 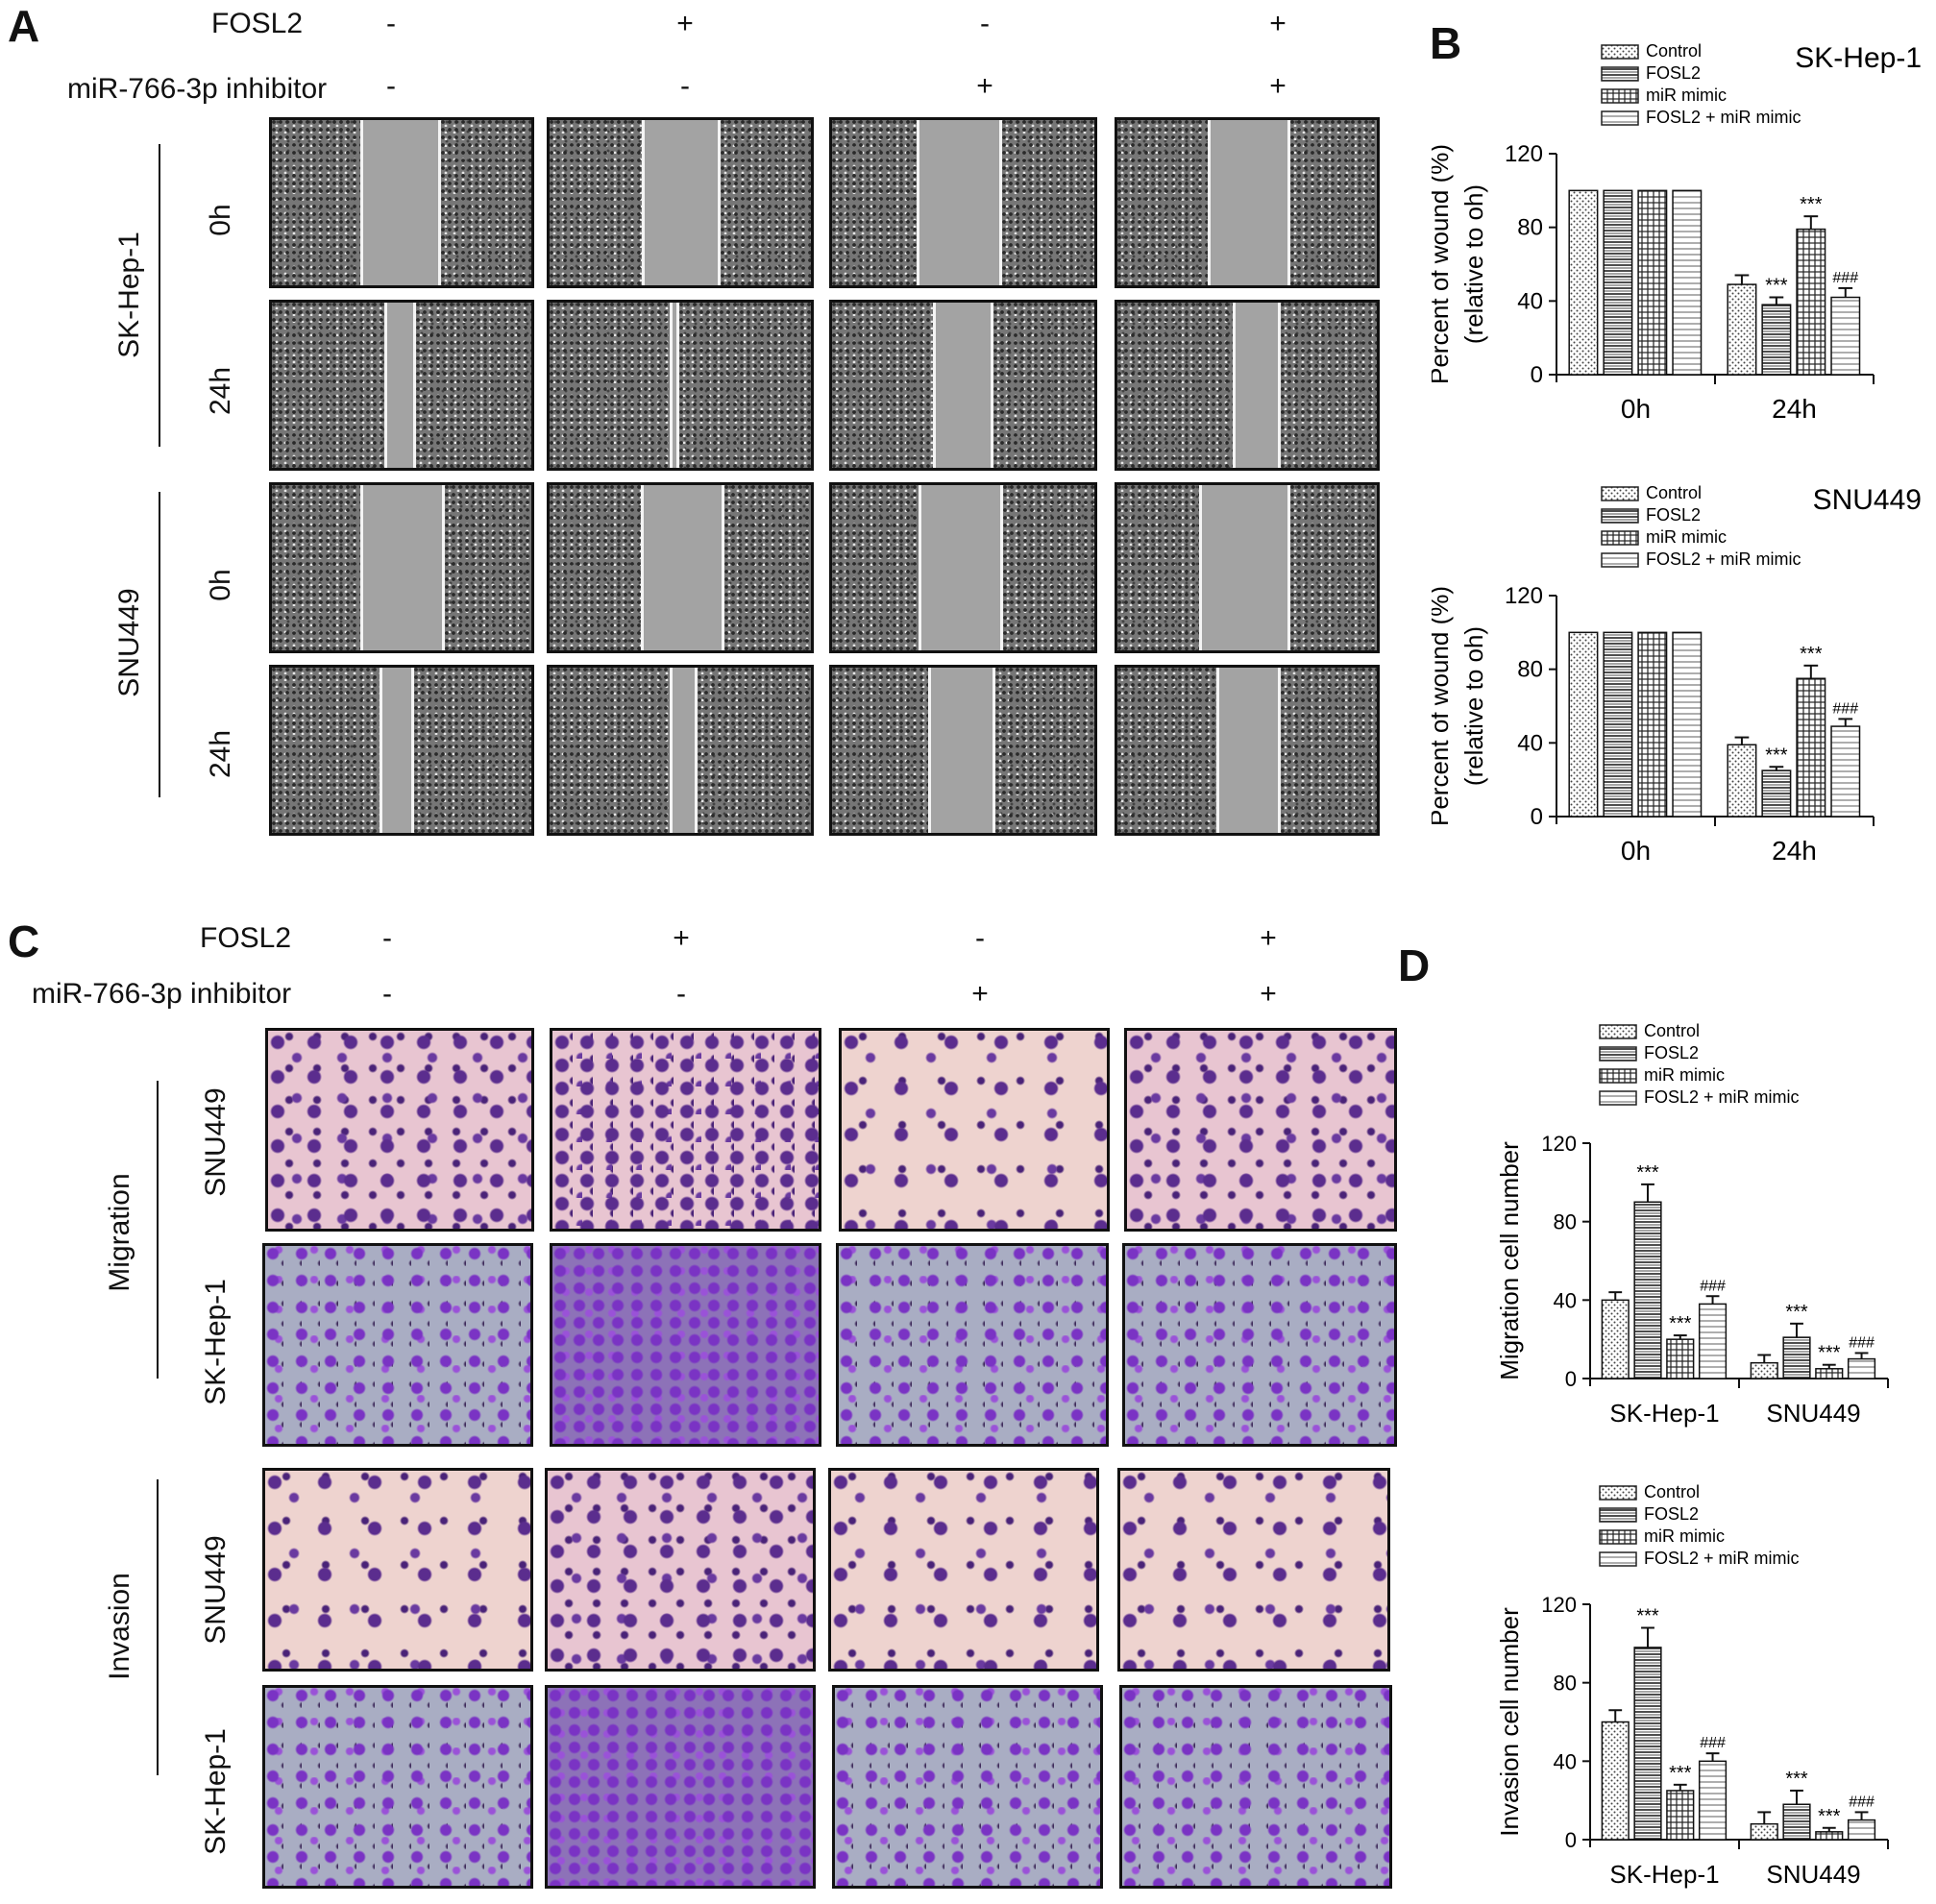 What do you see at coordinates (1414, 965) in the screenshot?
I see `panel-label-d: D` at bounding box center [1414, 965].